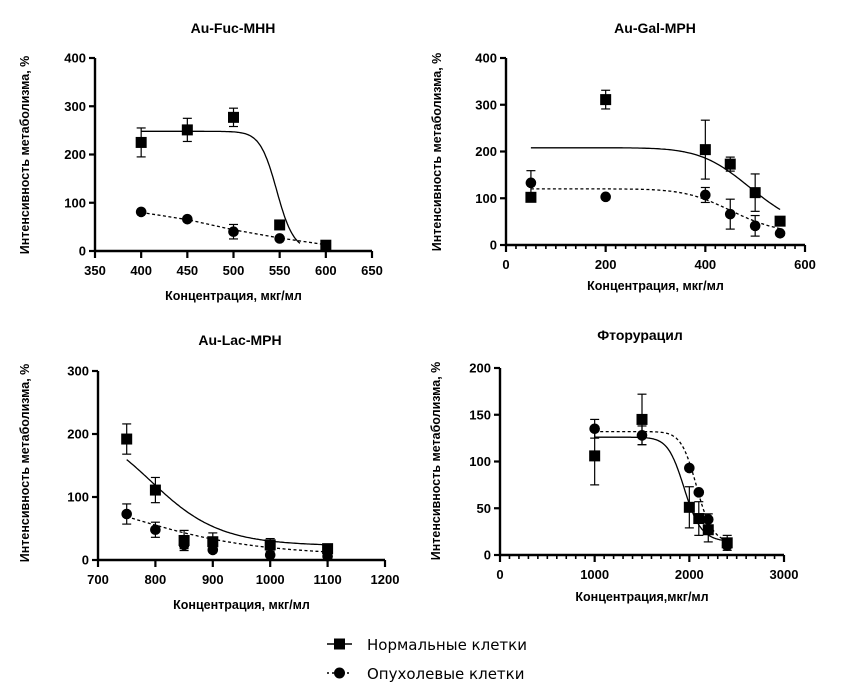 The image size is (843, 694). I want to click on x-tick-label: 350, so click(95, 270).